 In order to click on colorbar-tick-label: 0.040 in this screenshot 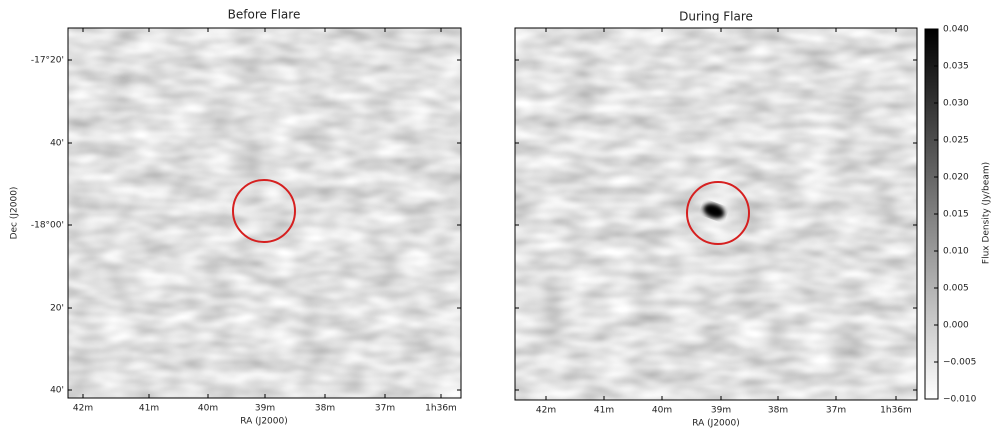, I will do `click(956, 30)`.